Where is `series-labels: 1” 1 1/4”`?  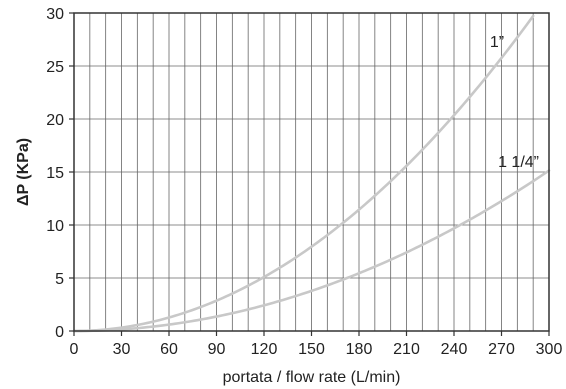
series-labels: 1” 1 1/4” is located at coordinates (514, 102).